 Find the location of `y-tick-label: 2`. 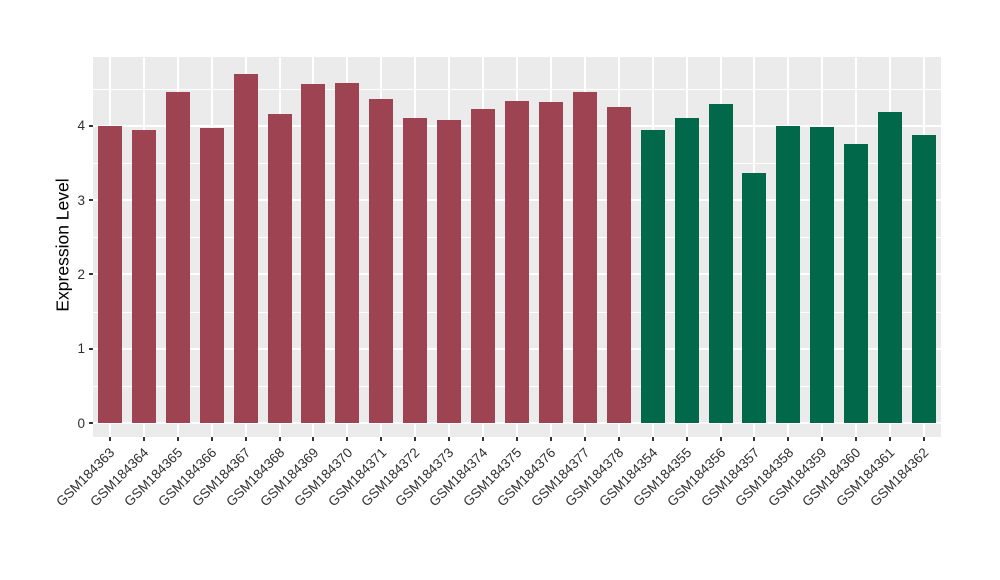

y-tick-label: 2 is located at coordinates (81, 274).